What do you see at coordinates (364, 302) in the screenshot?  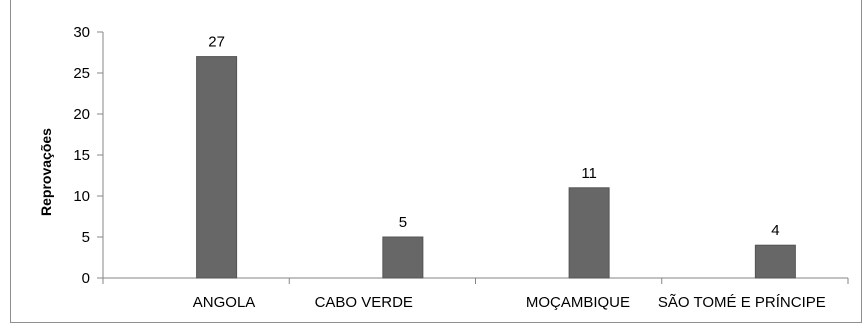 I see `category-label: CABO VERDE` at bounding box center [364, 302].